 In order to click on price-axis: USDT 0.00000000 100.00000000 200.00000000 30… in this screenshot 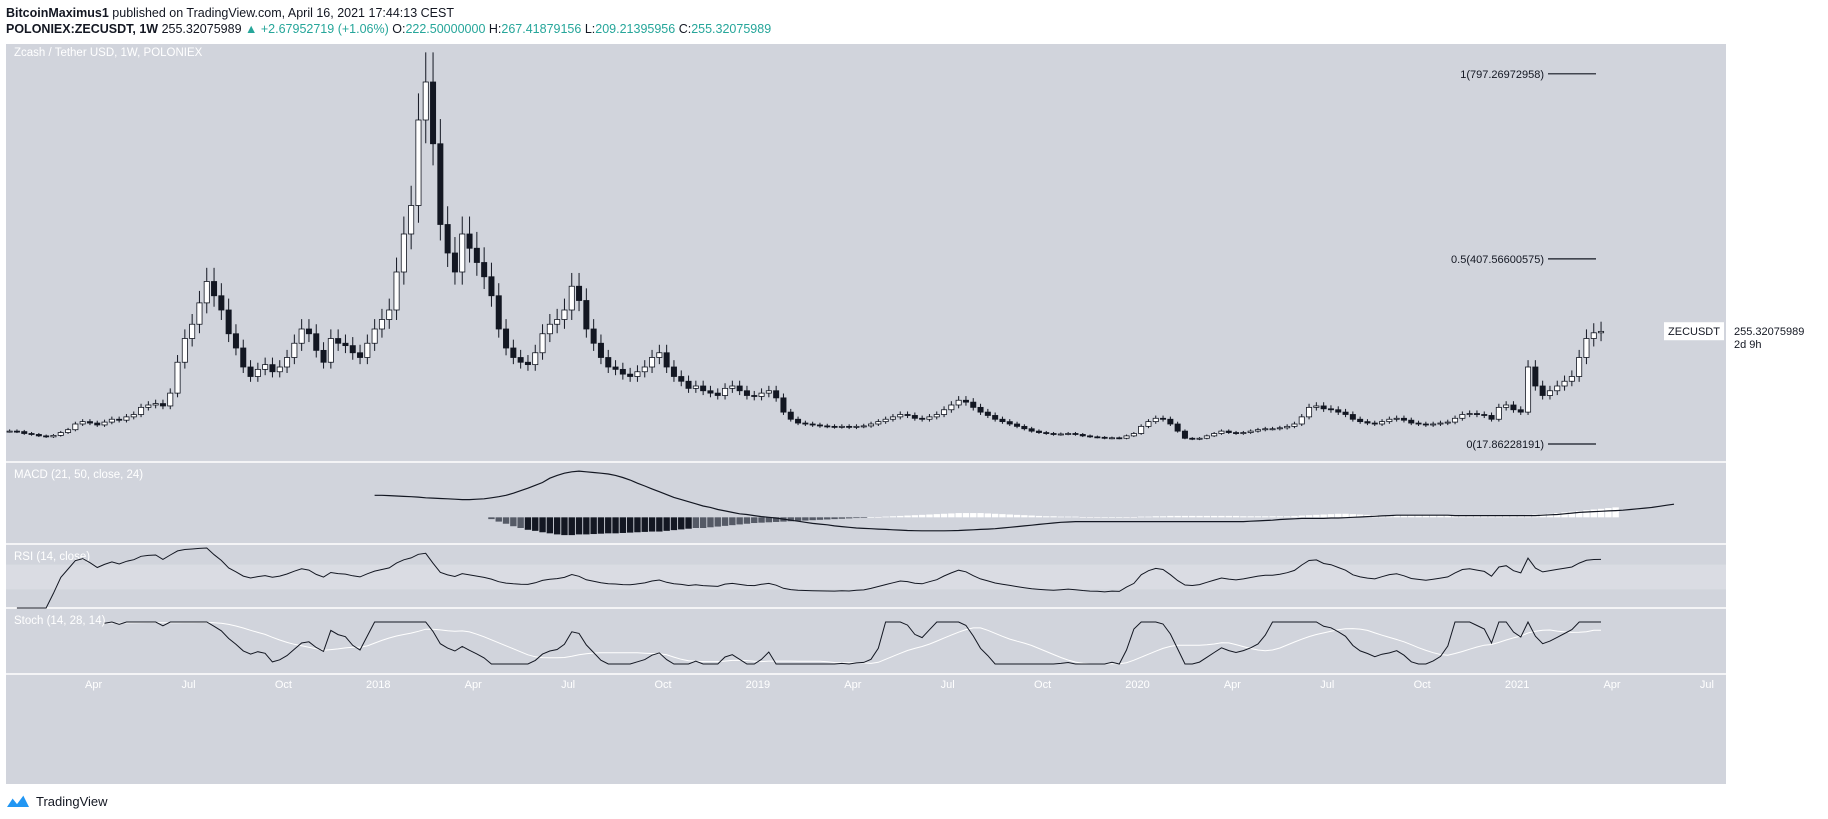, I will do `click(1743, 331)`.